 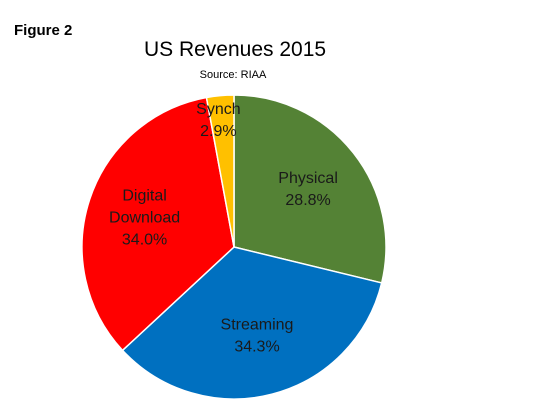 I want to click on slice-name-label: Digital, so click(x=144, y=195).